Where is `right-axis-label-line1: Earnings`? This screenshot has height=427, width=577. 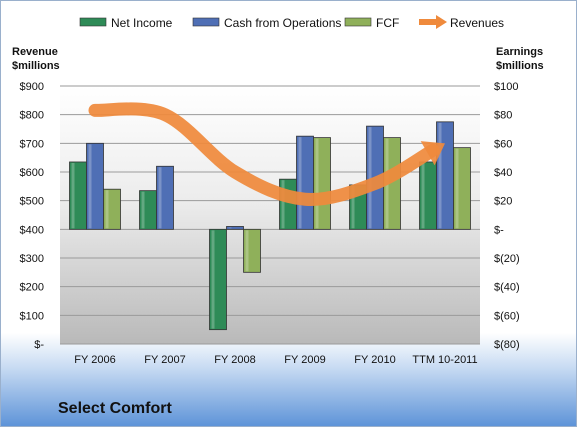 right-axis-label-line1: Earnings is located at coordinates (519, 52).